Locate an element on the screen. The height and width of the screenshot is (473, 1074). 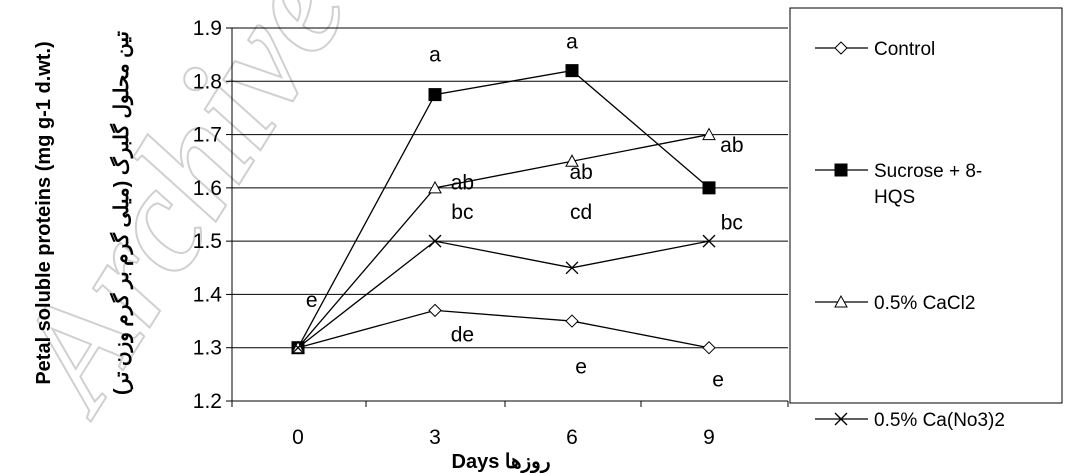
legend-label-line: 0.5% CaCl2 is located at coordinates (924, 303).